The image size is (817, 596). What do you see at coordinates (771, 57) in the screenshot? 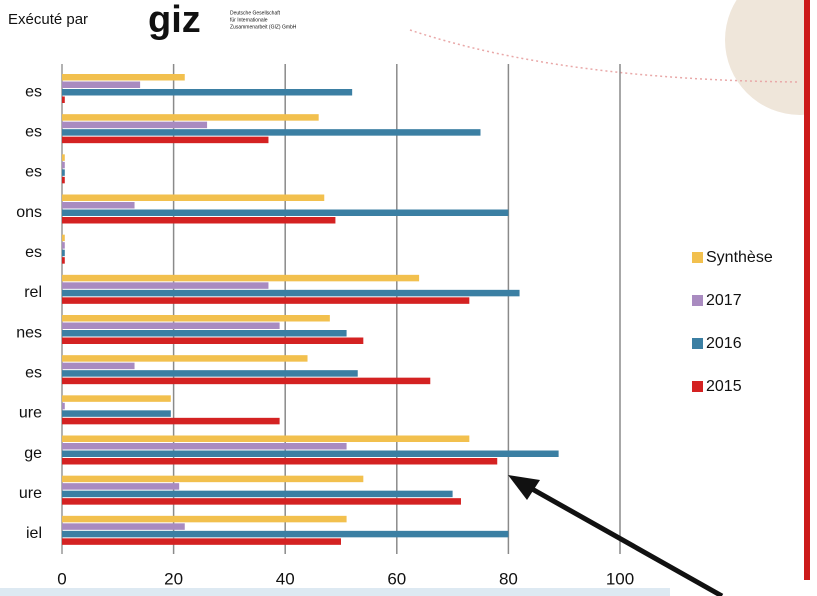
I see `decor-circle` at bounding box center [771, 57].